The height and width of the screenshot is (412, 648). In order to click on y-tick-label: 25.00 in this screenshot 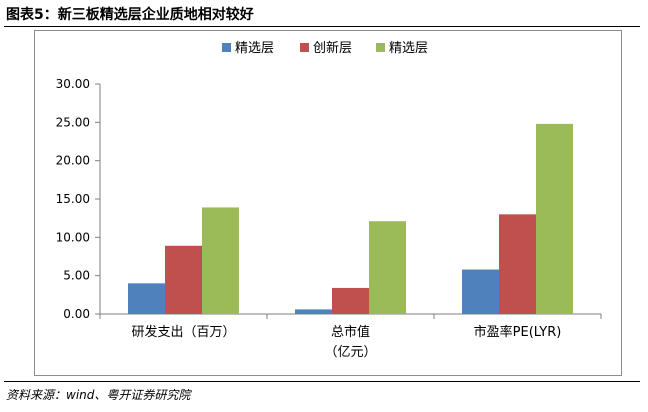, I will do `click(73, 122)`.